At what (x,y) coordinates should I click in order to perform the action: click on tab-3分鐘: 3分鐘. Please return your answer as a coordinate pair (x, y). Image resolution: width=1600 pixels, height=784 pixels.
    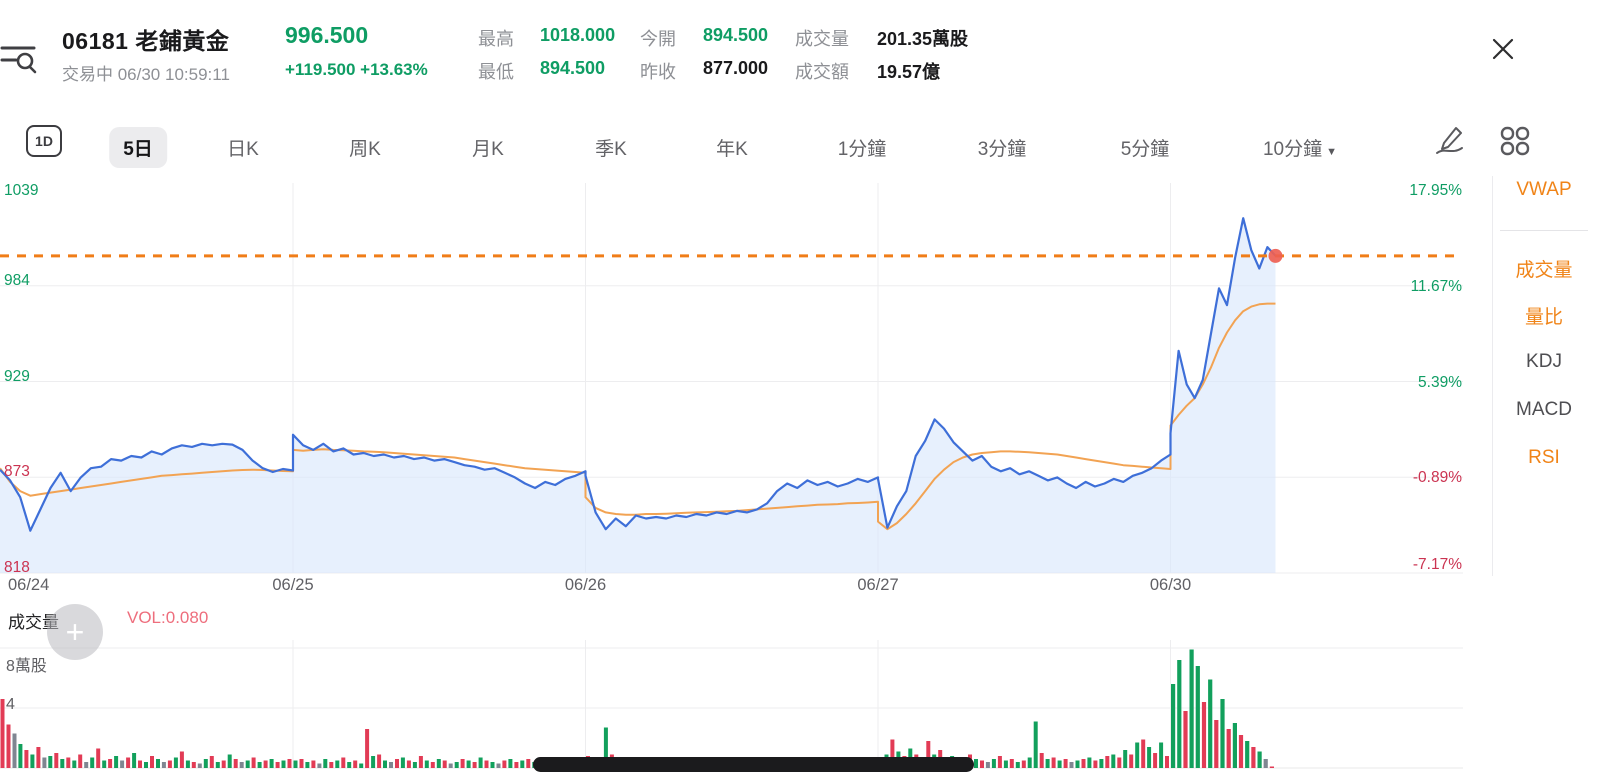
    Looking at the image, I should click on (1002, 149).